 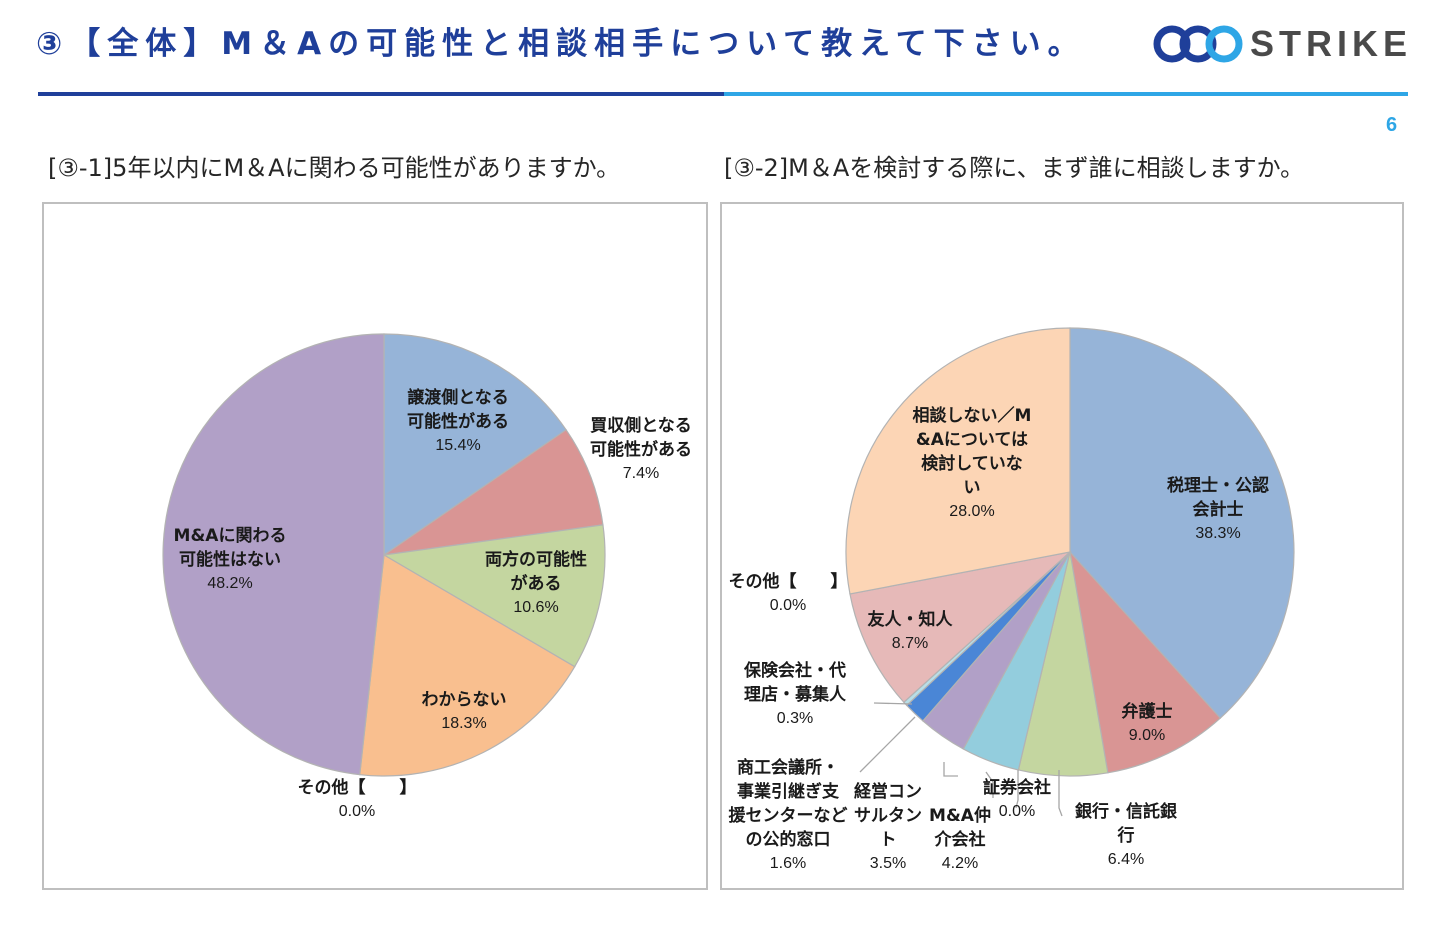 I want to click on chart2-label-10-line-3: い, so click(x=972, y=488).